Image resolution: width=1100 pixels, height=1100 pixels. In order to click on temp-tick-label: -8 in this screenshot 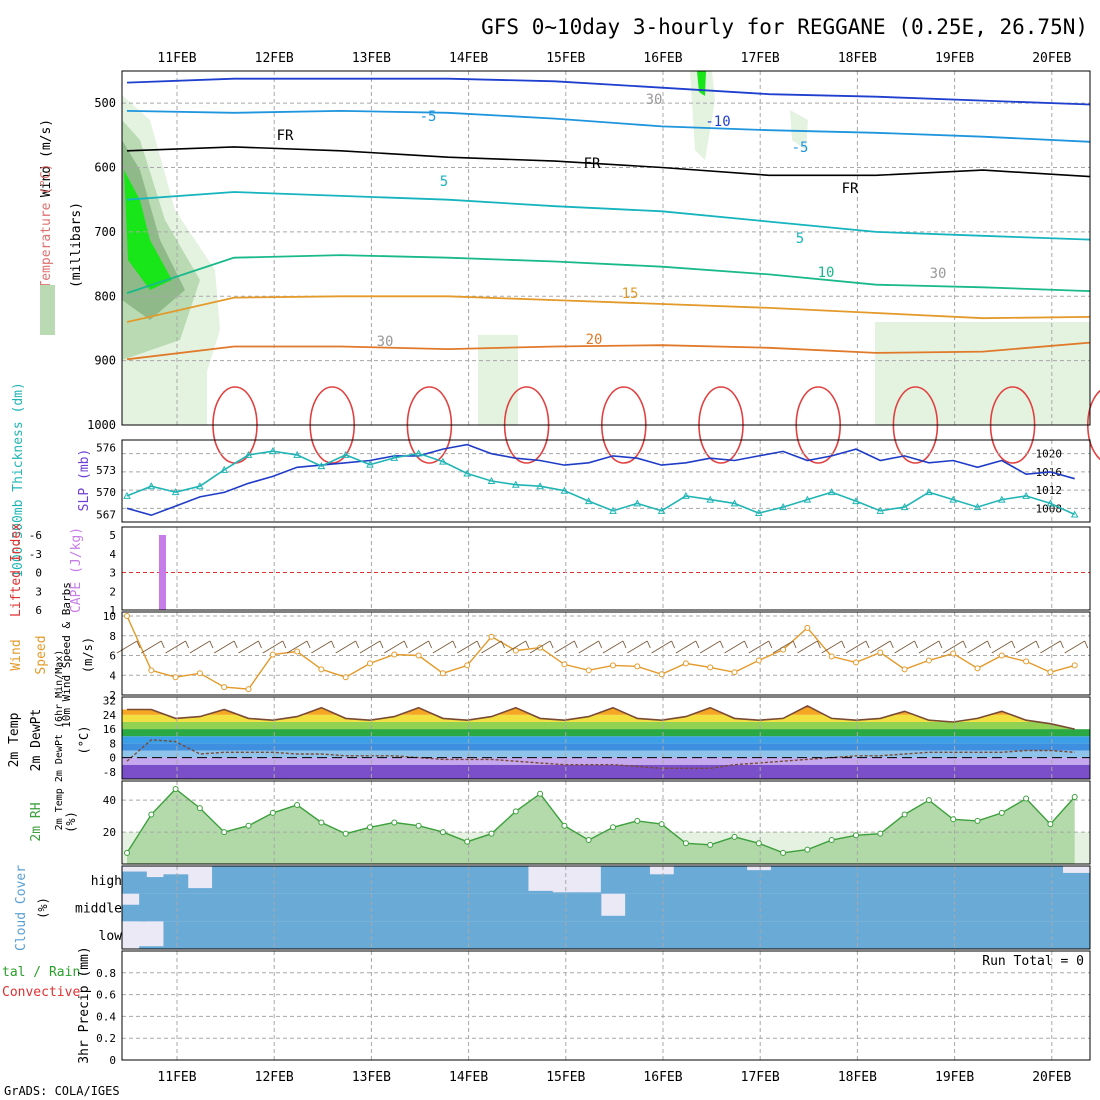, I will do `click(109, 772)`.